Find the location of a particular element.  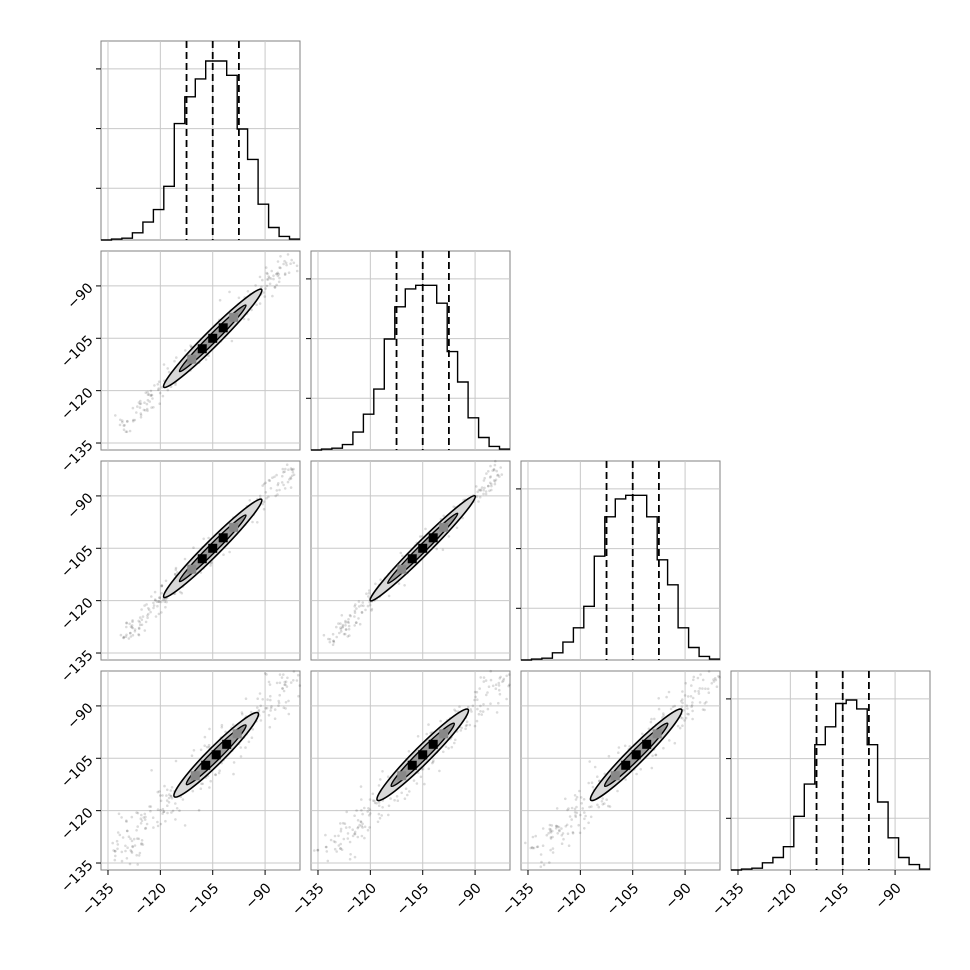

y-tick-label: −105 is located at coordinates (77, 772).